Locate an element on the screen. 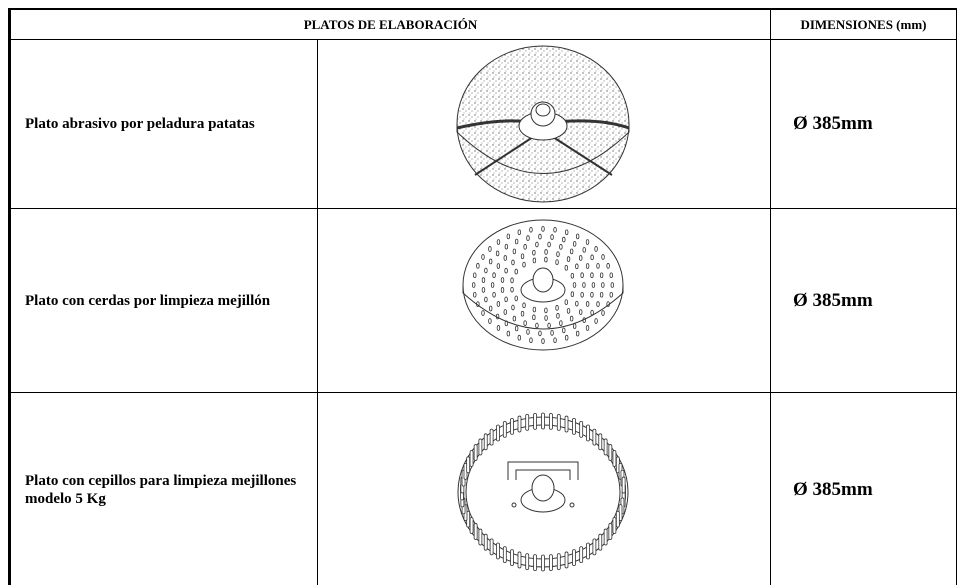 The width and height of the screenshot is (959, 585). brush-plate is located at coordinates (543, 492).